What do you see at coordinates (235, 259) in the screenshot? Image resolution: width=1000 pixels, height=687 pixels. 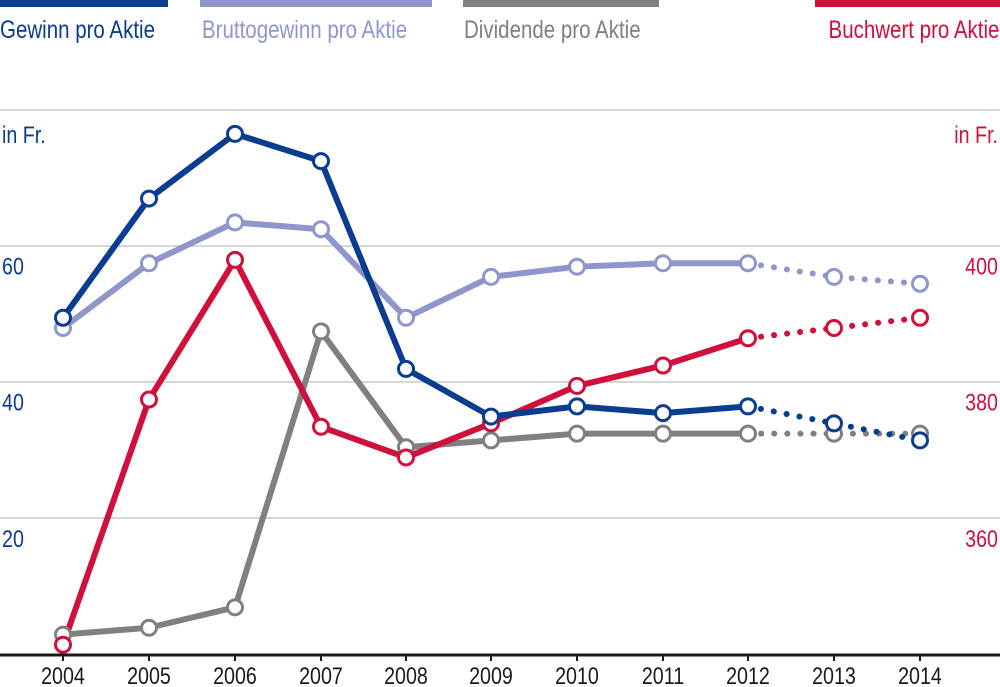 I see `point-3-2006` at bounding box center [235, 259].